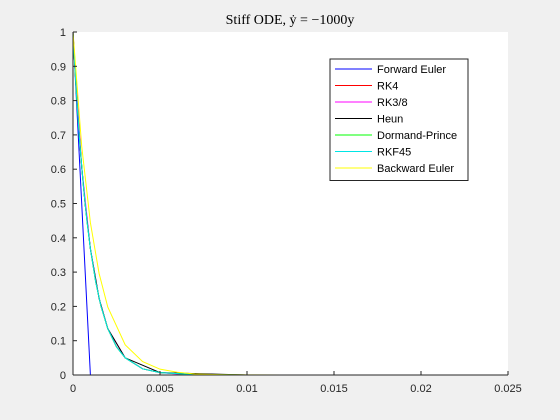  I want to click on chart-title: Stiff ODE, ẏ = −1000y, so click(290, 20).